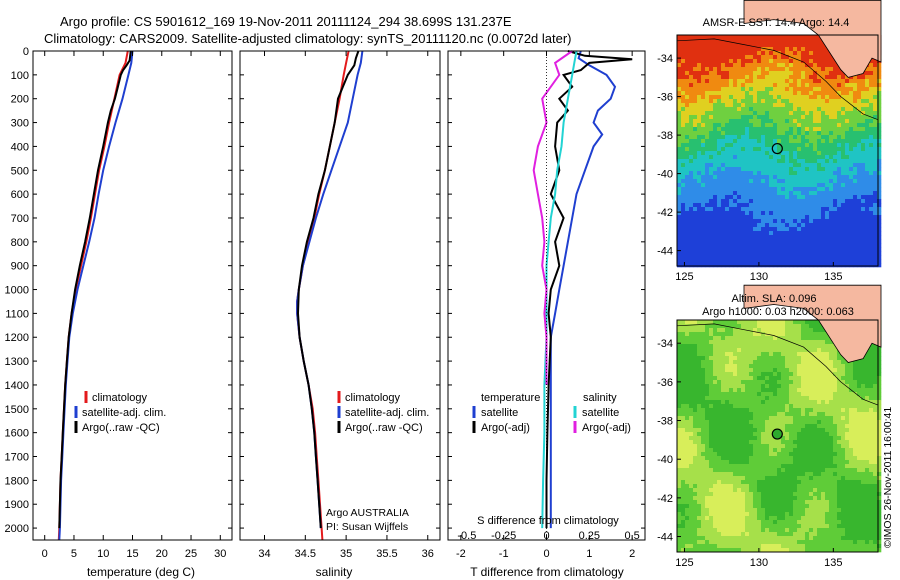 The image size is (900, 580). What do you see at coordinates (776, 23) in the screenshot?
I see `sst-map-title: AMSR-E SST: 14.4 Argo: 14.4` at bounding box center [776, 23].